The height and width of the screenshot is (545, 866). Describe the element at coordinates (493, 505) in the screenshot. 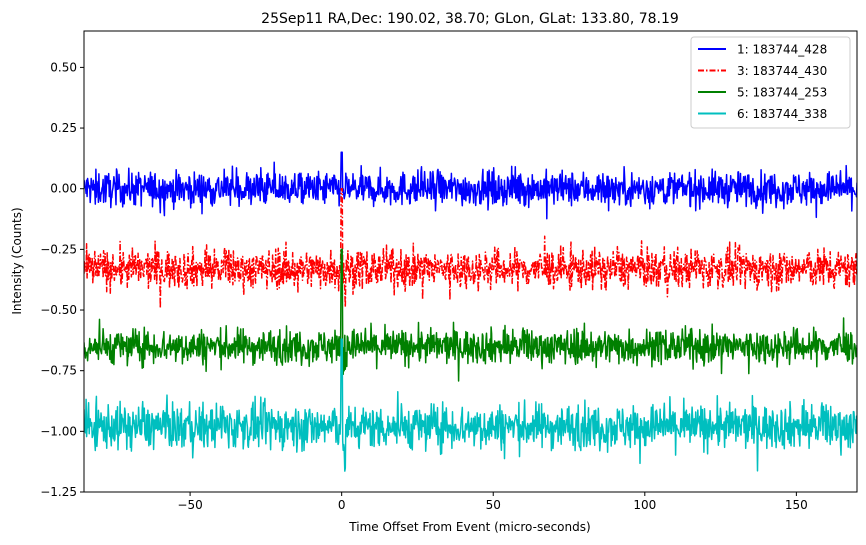

I see `x-tick-label: 50` at that location.